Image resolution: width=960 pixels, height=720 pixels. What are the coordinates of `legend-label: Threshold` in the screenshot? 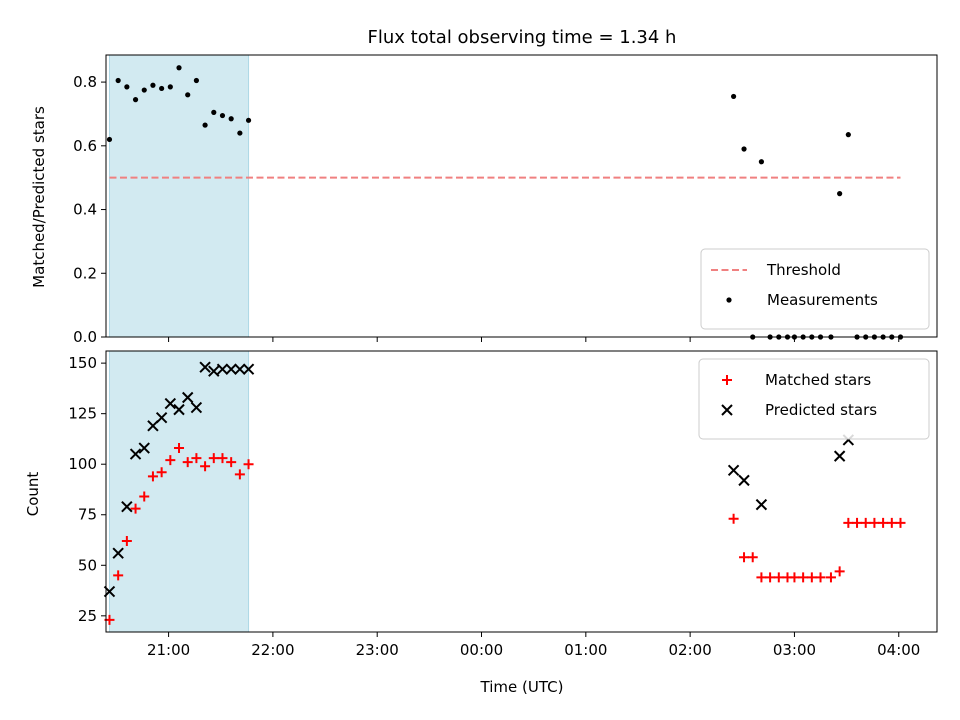 It's located at (803, 270).